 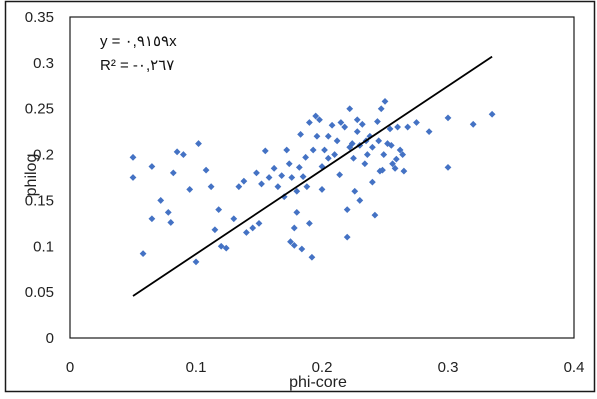 I want to click on y-tick-label: 0.25, so click(x=39, y=109).